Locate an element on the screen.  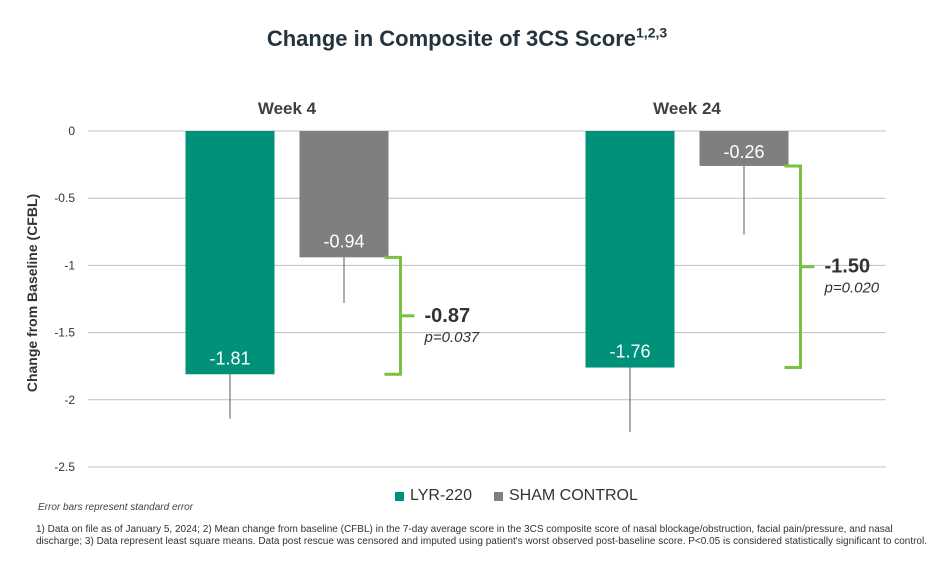
y-tick-label: -2.5 is located at coordinates (64, 467).